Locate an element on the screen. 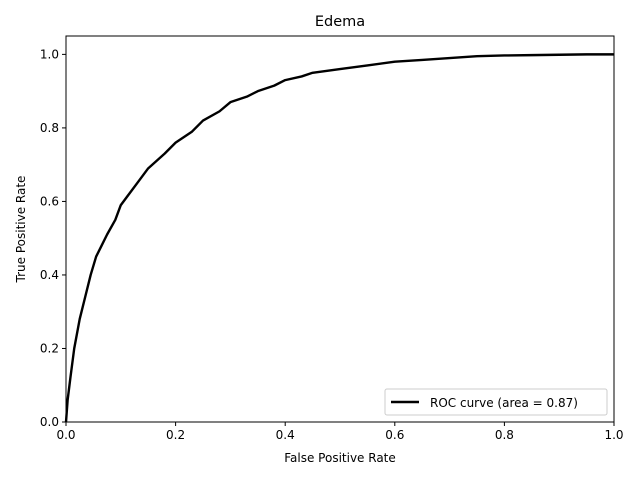 The width and height of the screenshot is (640, 480). x-axis-label: False Positive Rate is located at coordinates (340, 458).